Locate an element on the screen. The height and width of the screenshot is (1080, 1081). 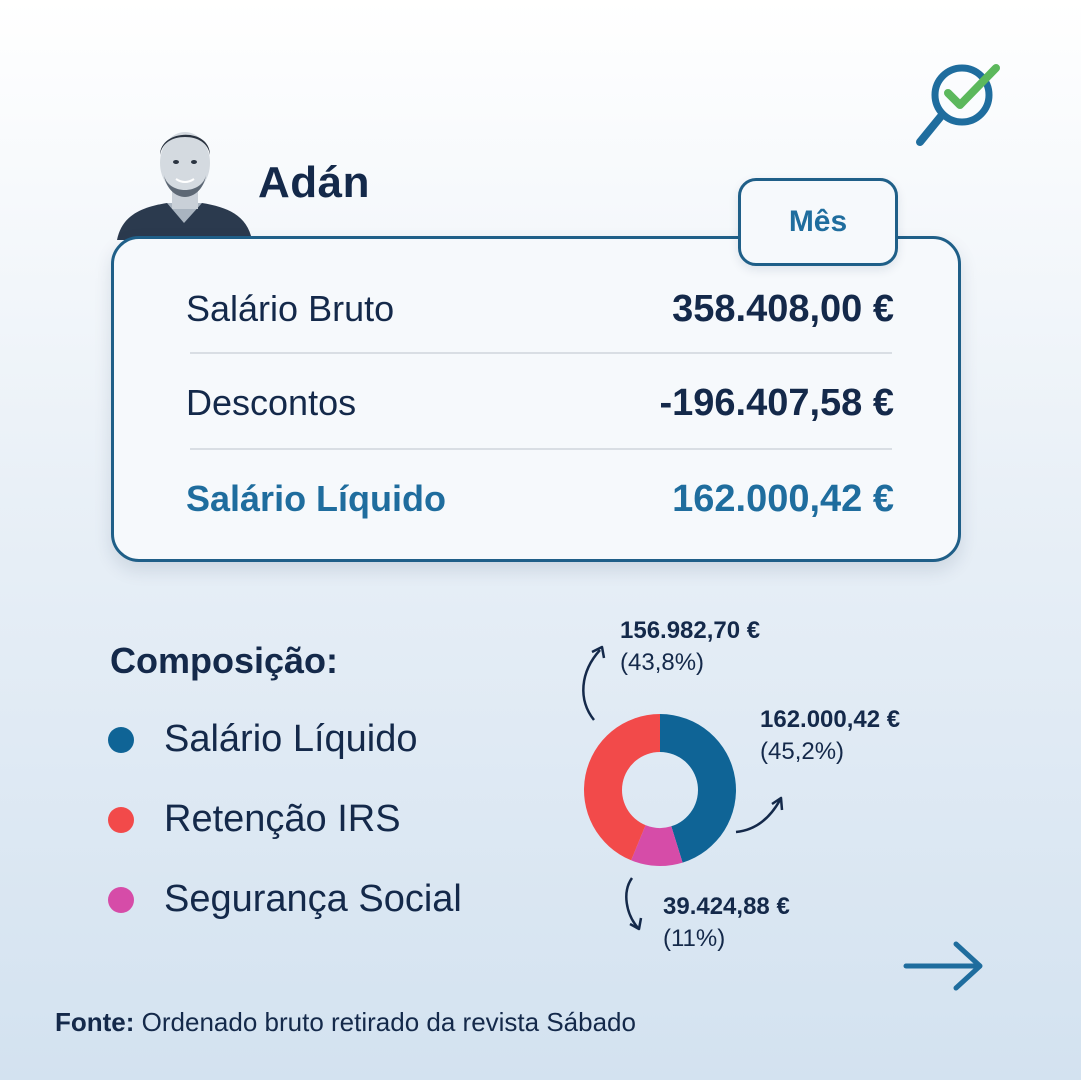
avatar is located at coordinates (184, 177).